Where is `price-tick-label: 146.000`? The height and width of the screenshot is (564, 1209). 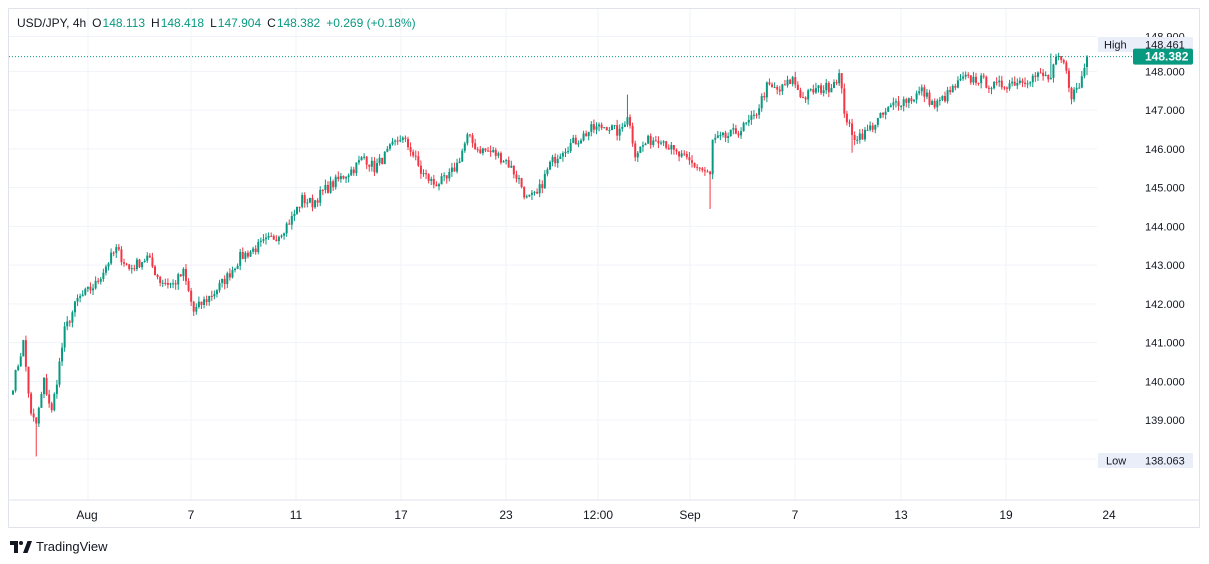
price-tick-label: 146.000 is located at coordinates (1165, 150).